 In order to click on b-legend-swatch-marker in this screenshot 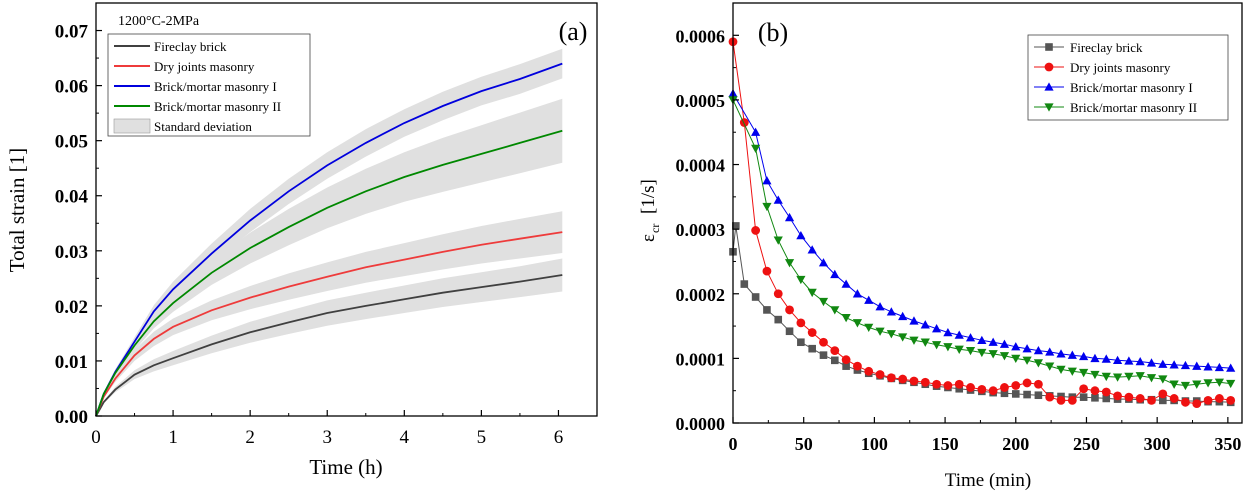, I will do `click(1049, 47)`.